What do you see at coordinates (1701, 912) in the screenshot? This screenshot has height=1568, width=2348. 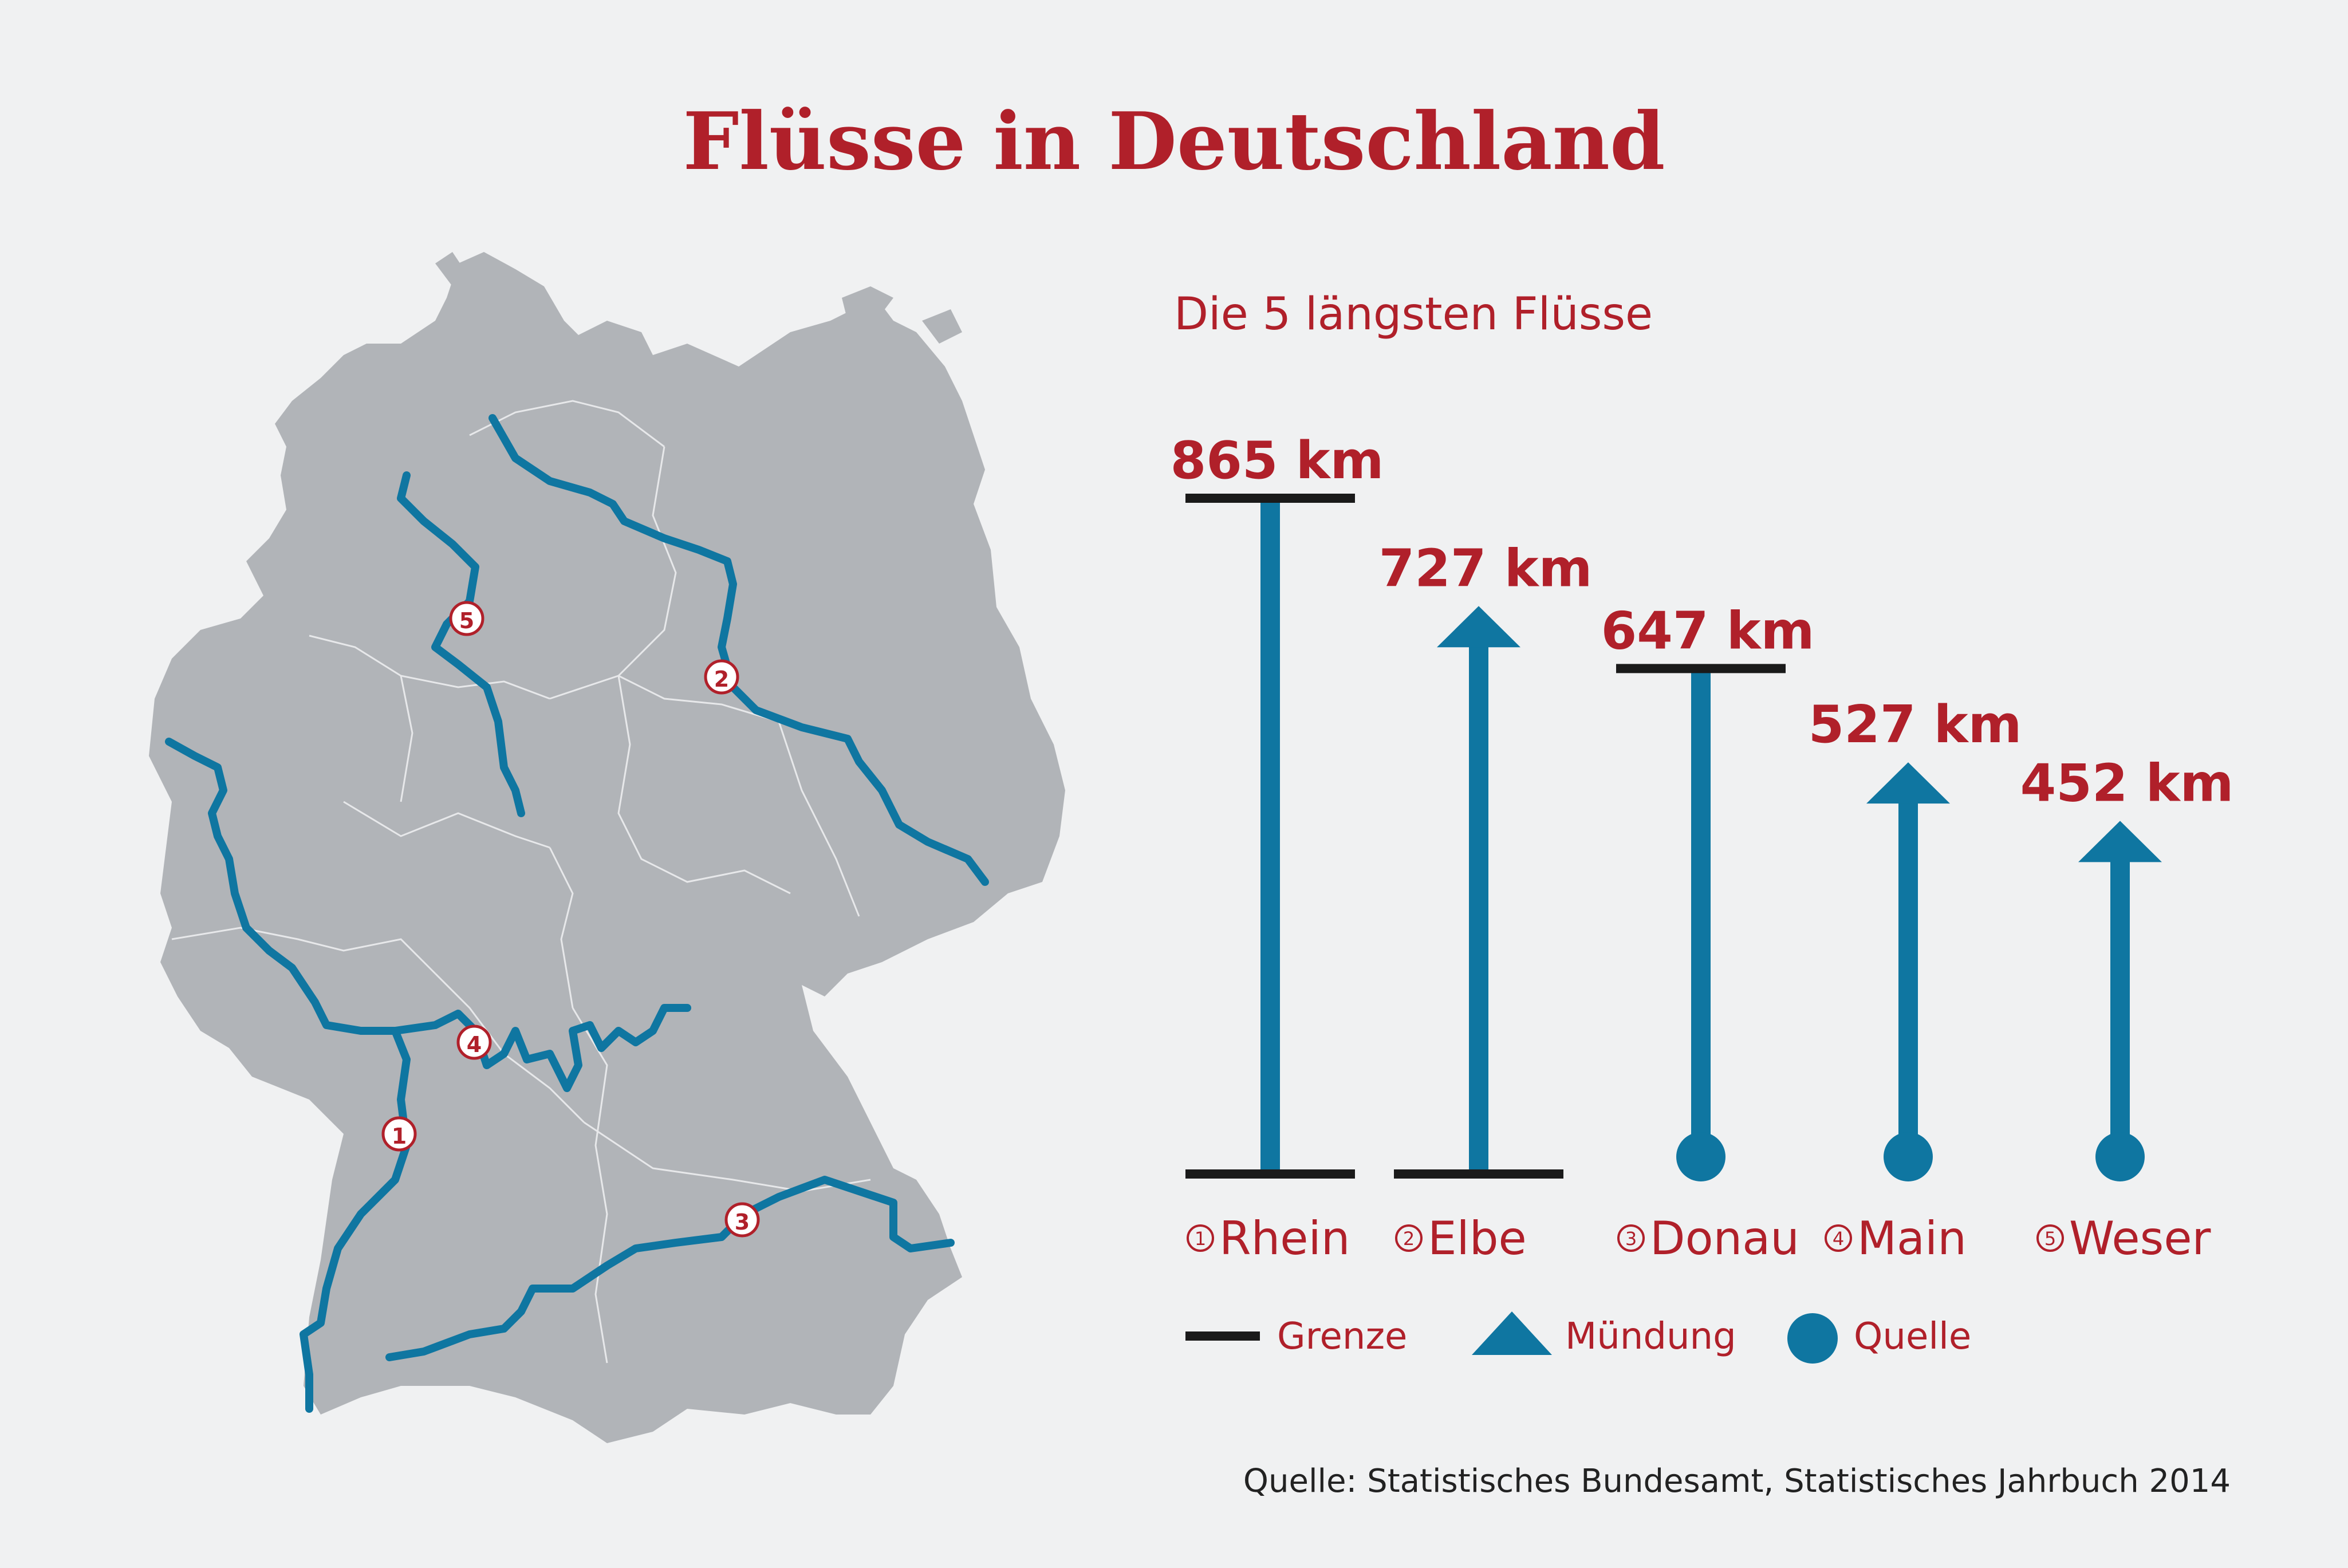 I see `bar-donau` at bounding box center [1701, 912].